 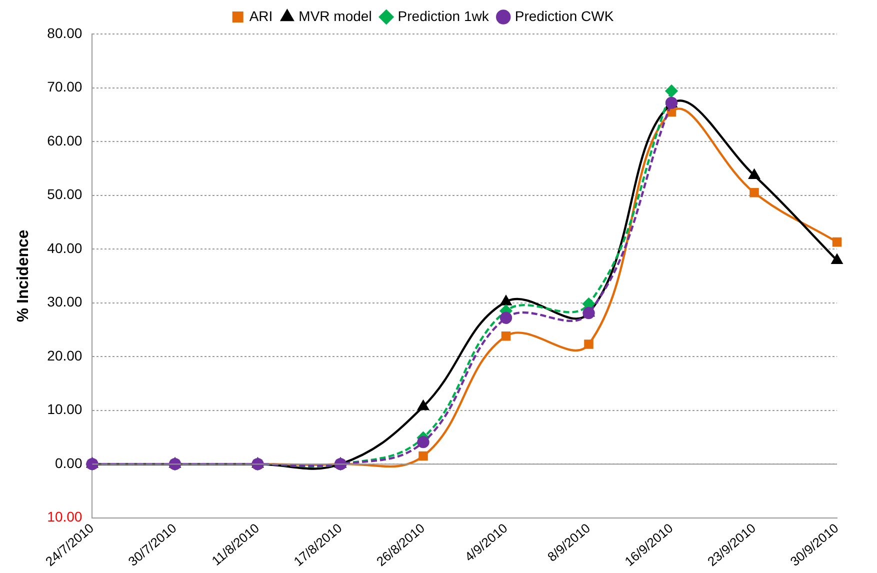 What do you see at coordinates (564, 16) in the screenshot?
I see `legend-label: Prediction CWK` at bounding box center [564, 16].